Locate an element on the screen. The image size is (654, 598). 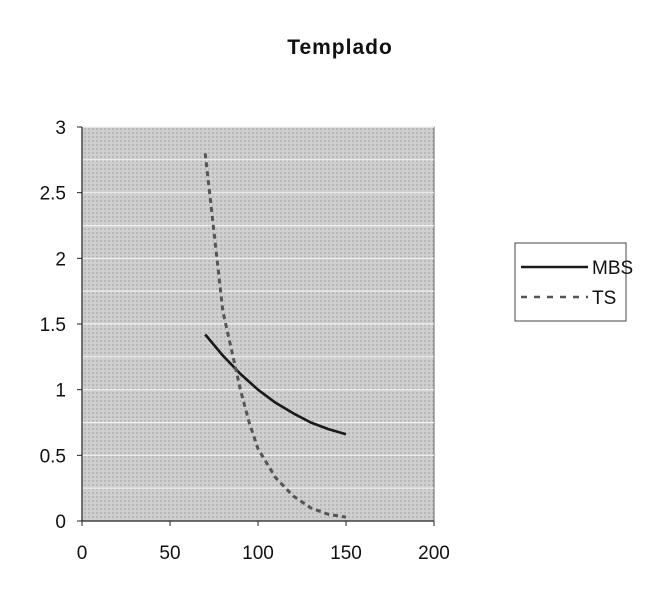
y-tick-label: 1.5 is located at coordinates (53, 325).